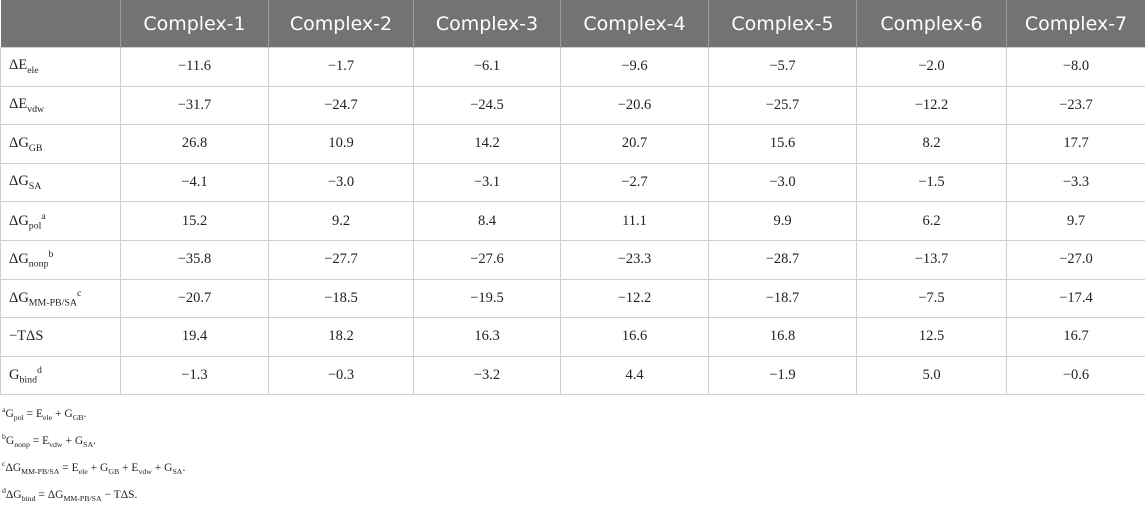 The height and width of the screenshot is (509, 1145). I want to click on text-segment: − TΔS., so click(120, 495).